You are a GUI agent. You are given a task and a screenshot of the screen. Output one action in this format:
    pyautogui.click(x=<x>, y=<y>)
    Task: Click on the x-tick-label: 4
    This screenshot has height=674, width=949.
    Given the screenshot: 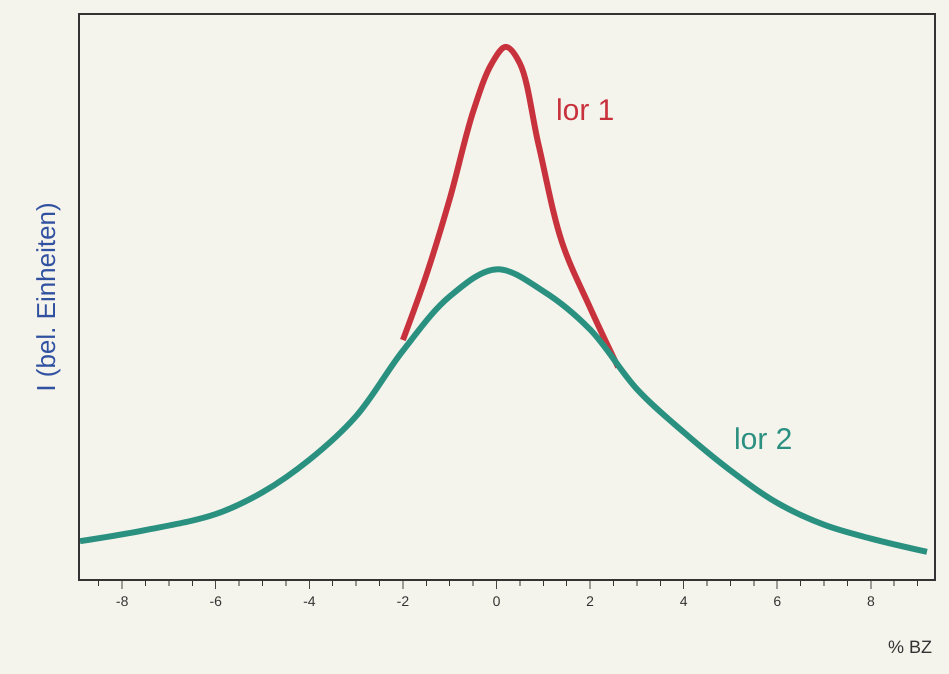 What is the action you would take?
    pyautogui.click(x=684, y=600)
    